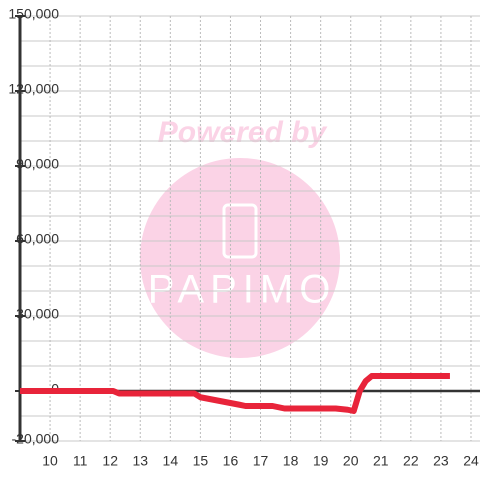 This screenshot has height=480, width=480. What do you see at coordinates (33, 89) in the screenshot?
I see `y-tick-label: 120,000` at bounding box center [33, 89].